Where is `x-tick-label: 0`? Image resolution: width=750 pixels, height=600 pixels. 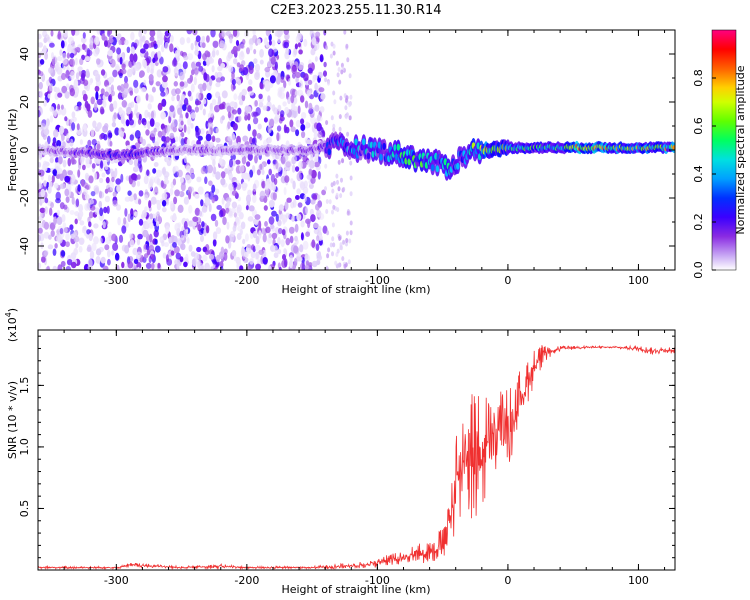
x-tick-label: 0 is located at coordinates (507, 580).